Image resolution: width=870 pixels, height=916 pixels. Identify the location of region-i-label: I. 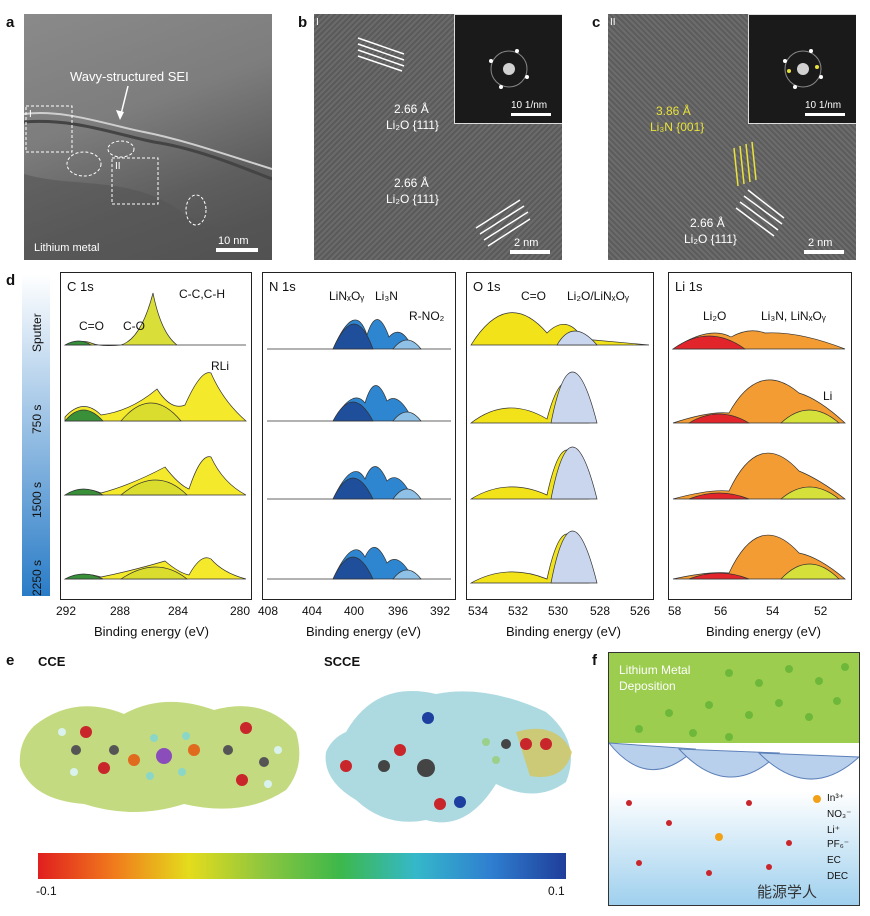
(30, 114).